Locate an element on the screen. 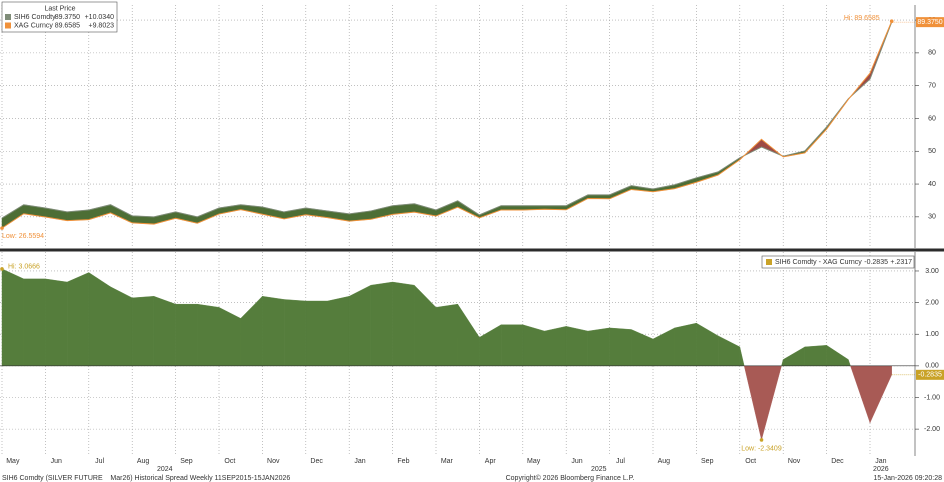 The height and width of the screenshot is (482, 944). year-label: 2025 is located at coordinates (599, 469).